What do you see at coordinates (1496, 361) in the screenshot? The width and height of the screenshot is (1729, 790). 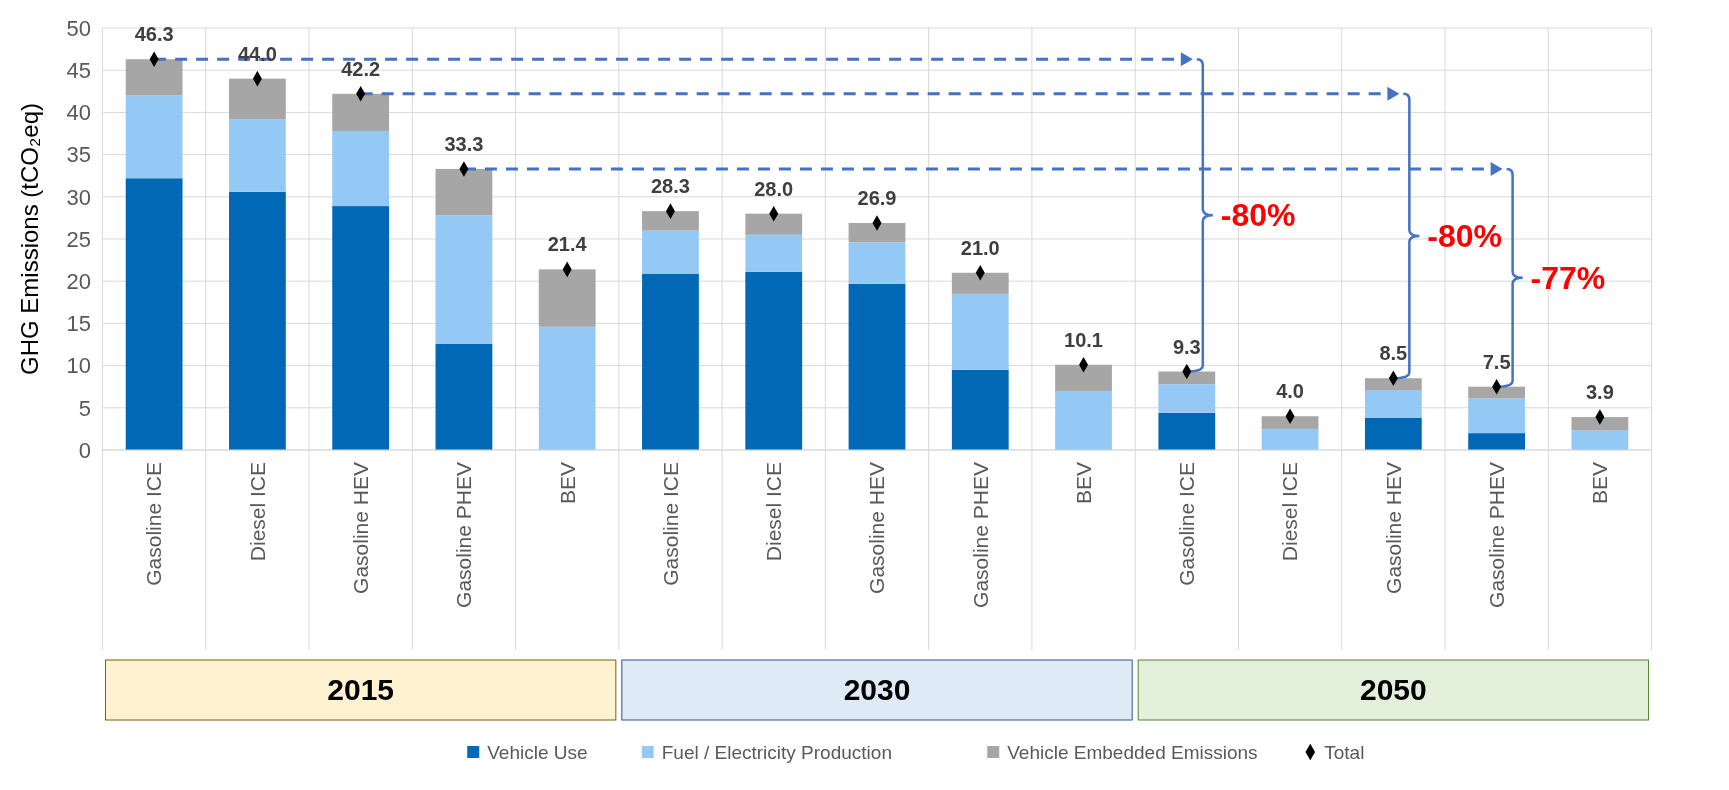 I see `data-label: 7.5` at bounding box center [1496, 361].